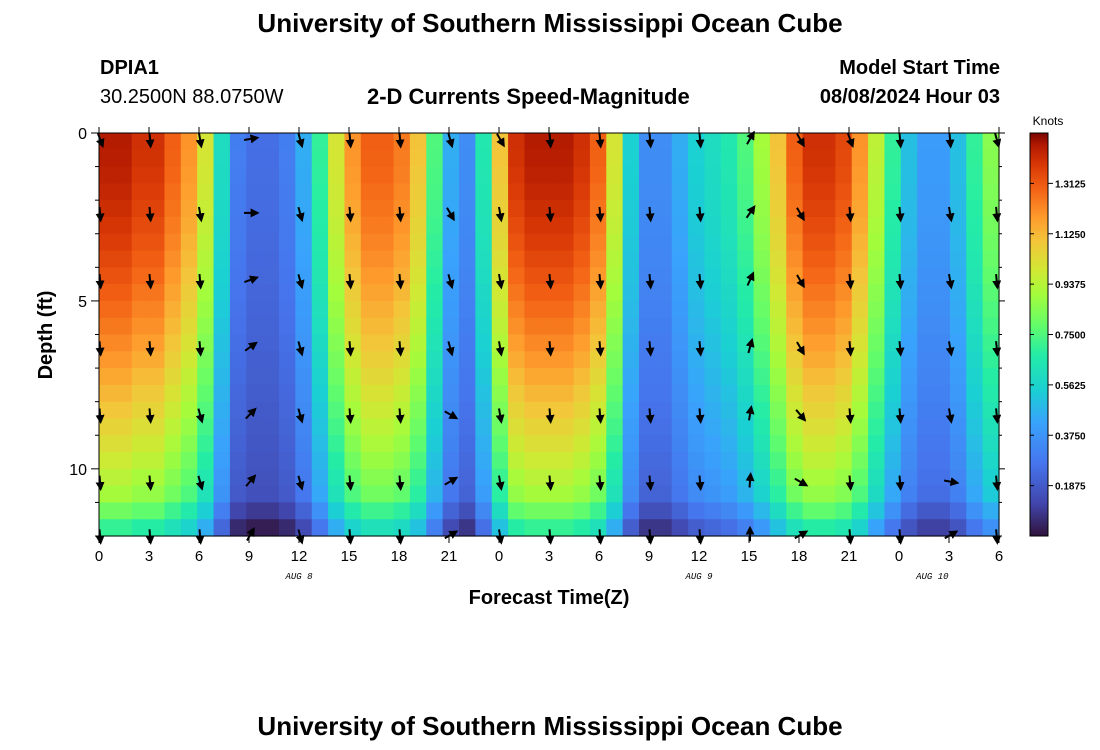 The height and width of the screenshot is (750, 1100). Describe the element at coordinates (698, 577) in the screenshot. I see `date-label: AUG 9` at that location.